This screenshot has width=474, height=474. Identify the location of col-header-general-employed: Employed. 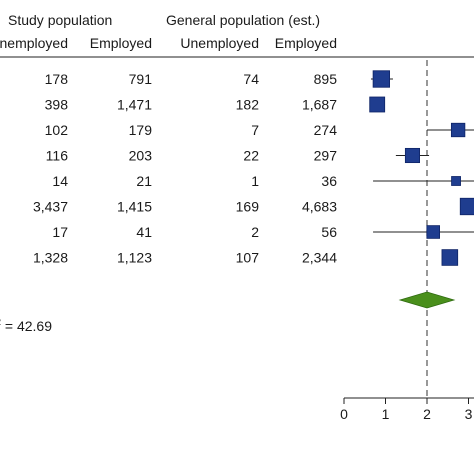
(306, 43).